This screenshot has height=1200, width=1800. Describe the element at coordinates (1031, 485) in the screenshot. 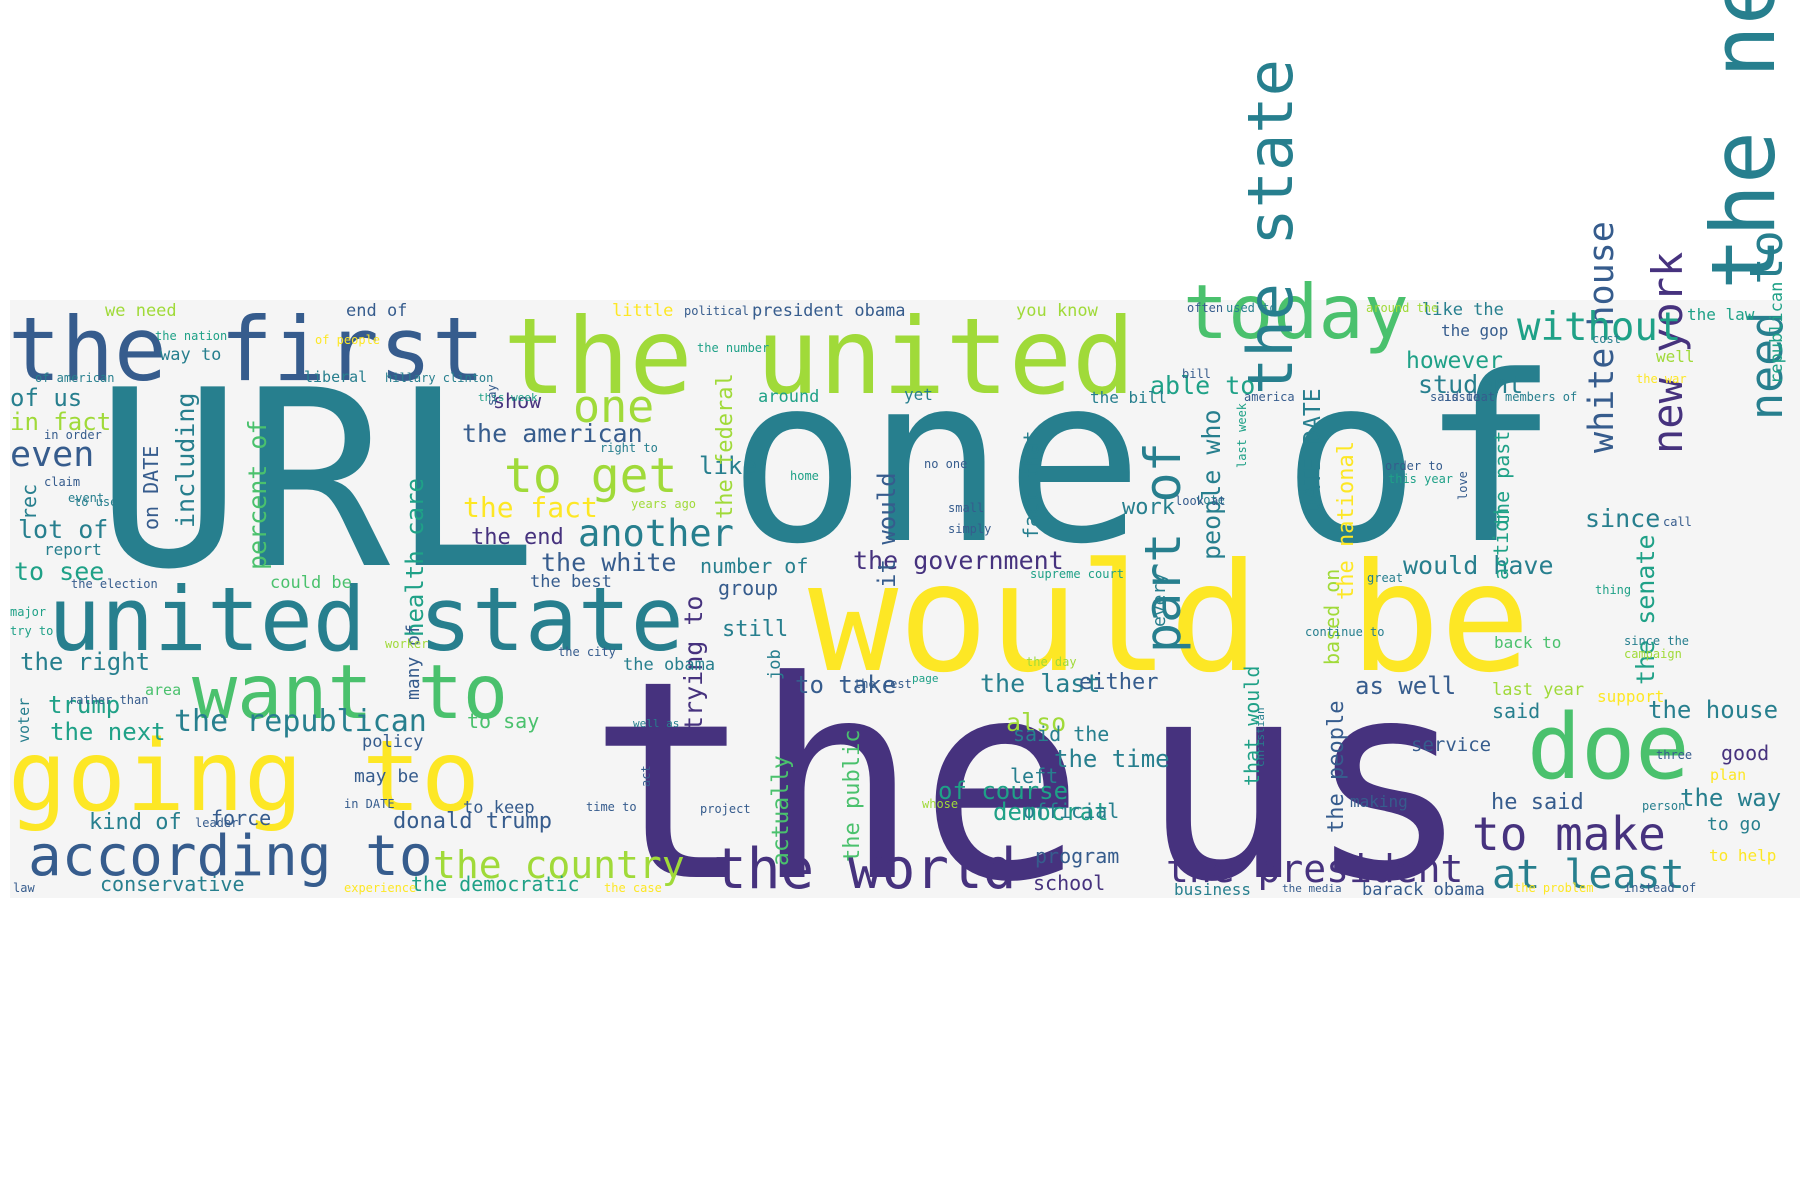

I see `cloud-word: fact that` at that location.